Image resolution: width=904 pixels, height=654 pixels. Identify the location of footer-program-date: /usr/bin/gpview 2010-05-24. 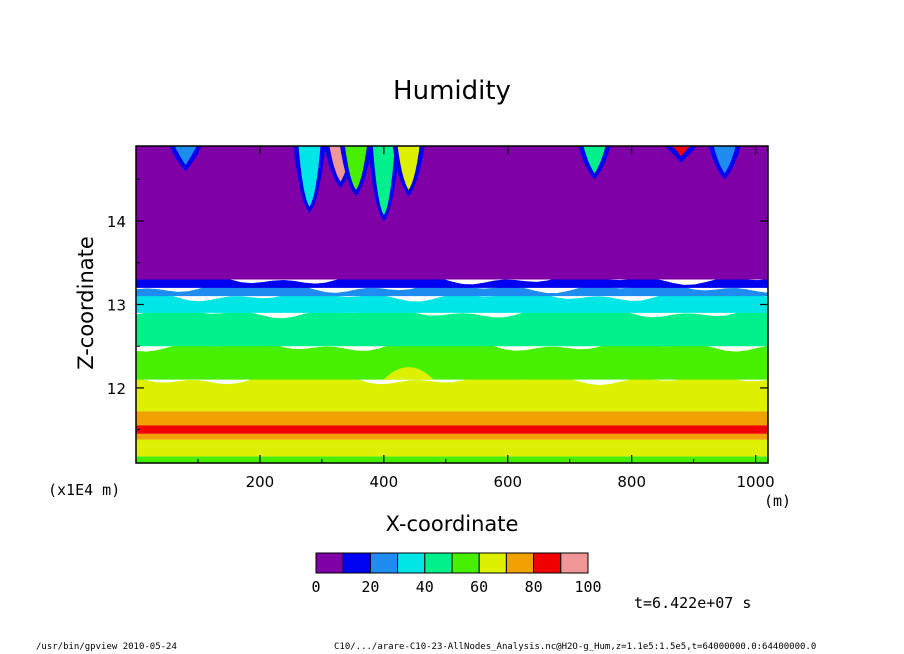
(106, 647).